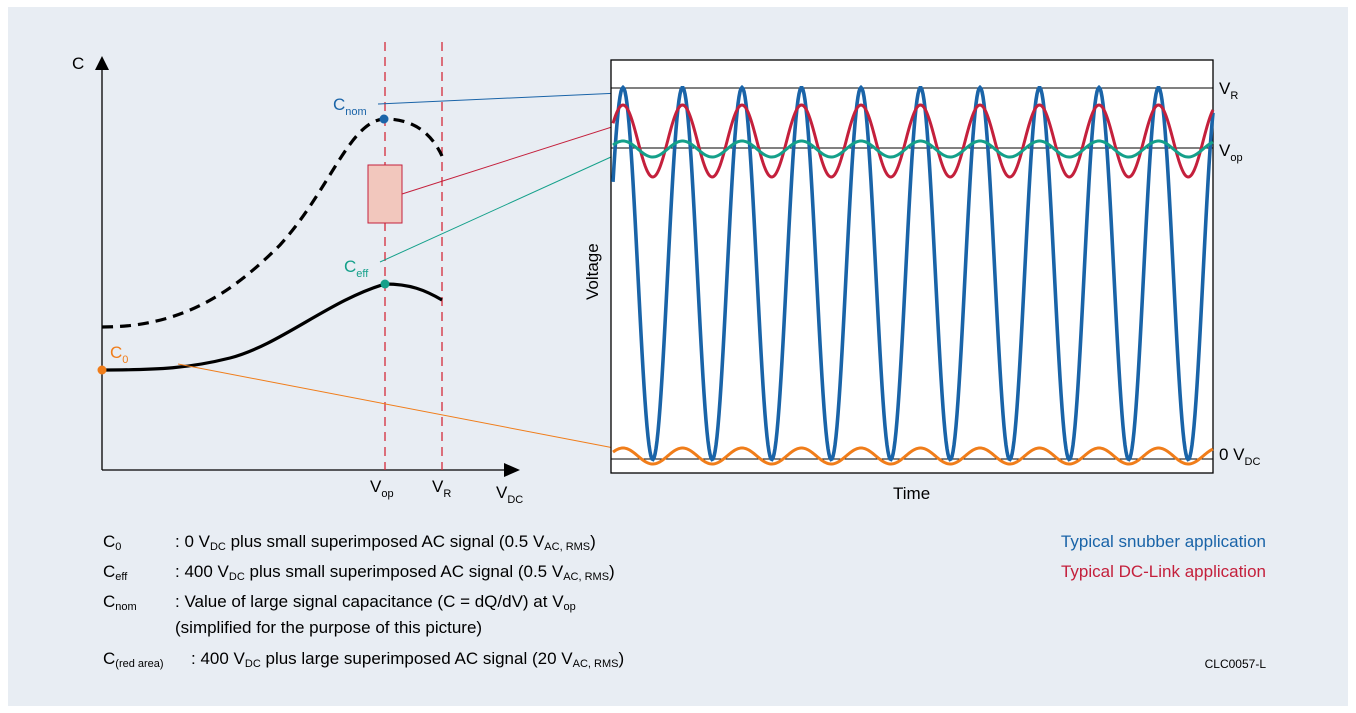  Describe the element at coordinates (1228, 90) in the screenshot. I see `vr-level-label: VR` at that location.